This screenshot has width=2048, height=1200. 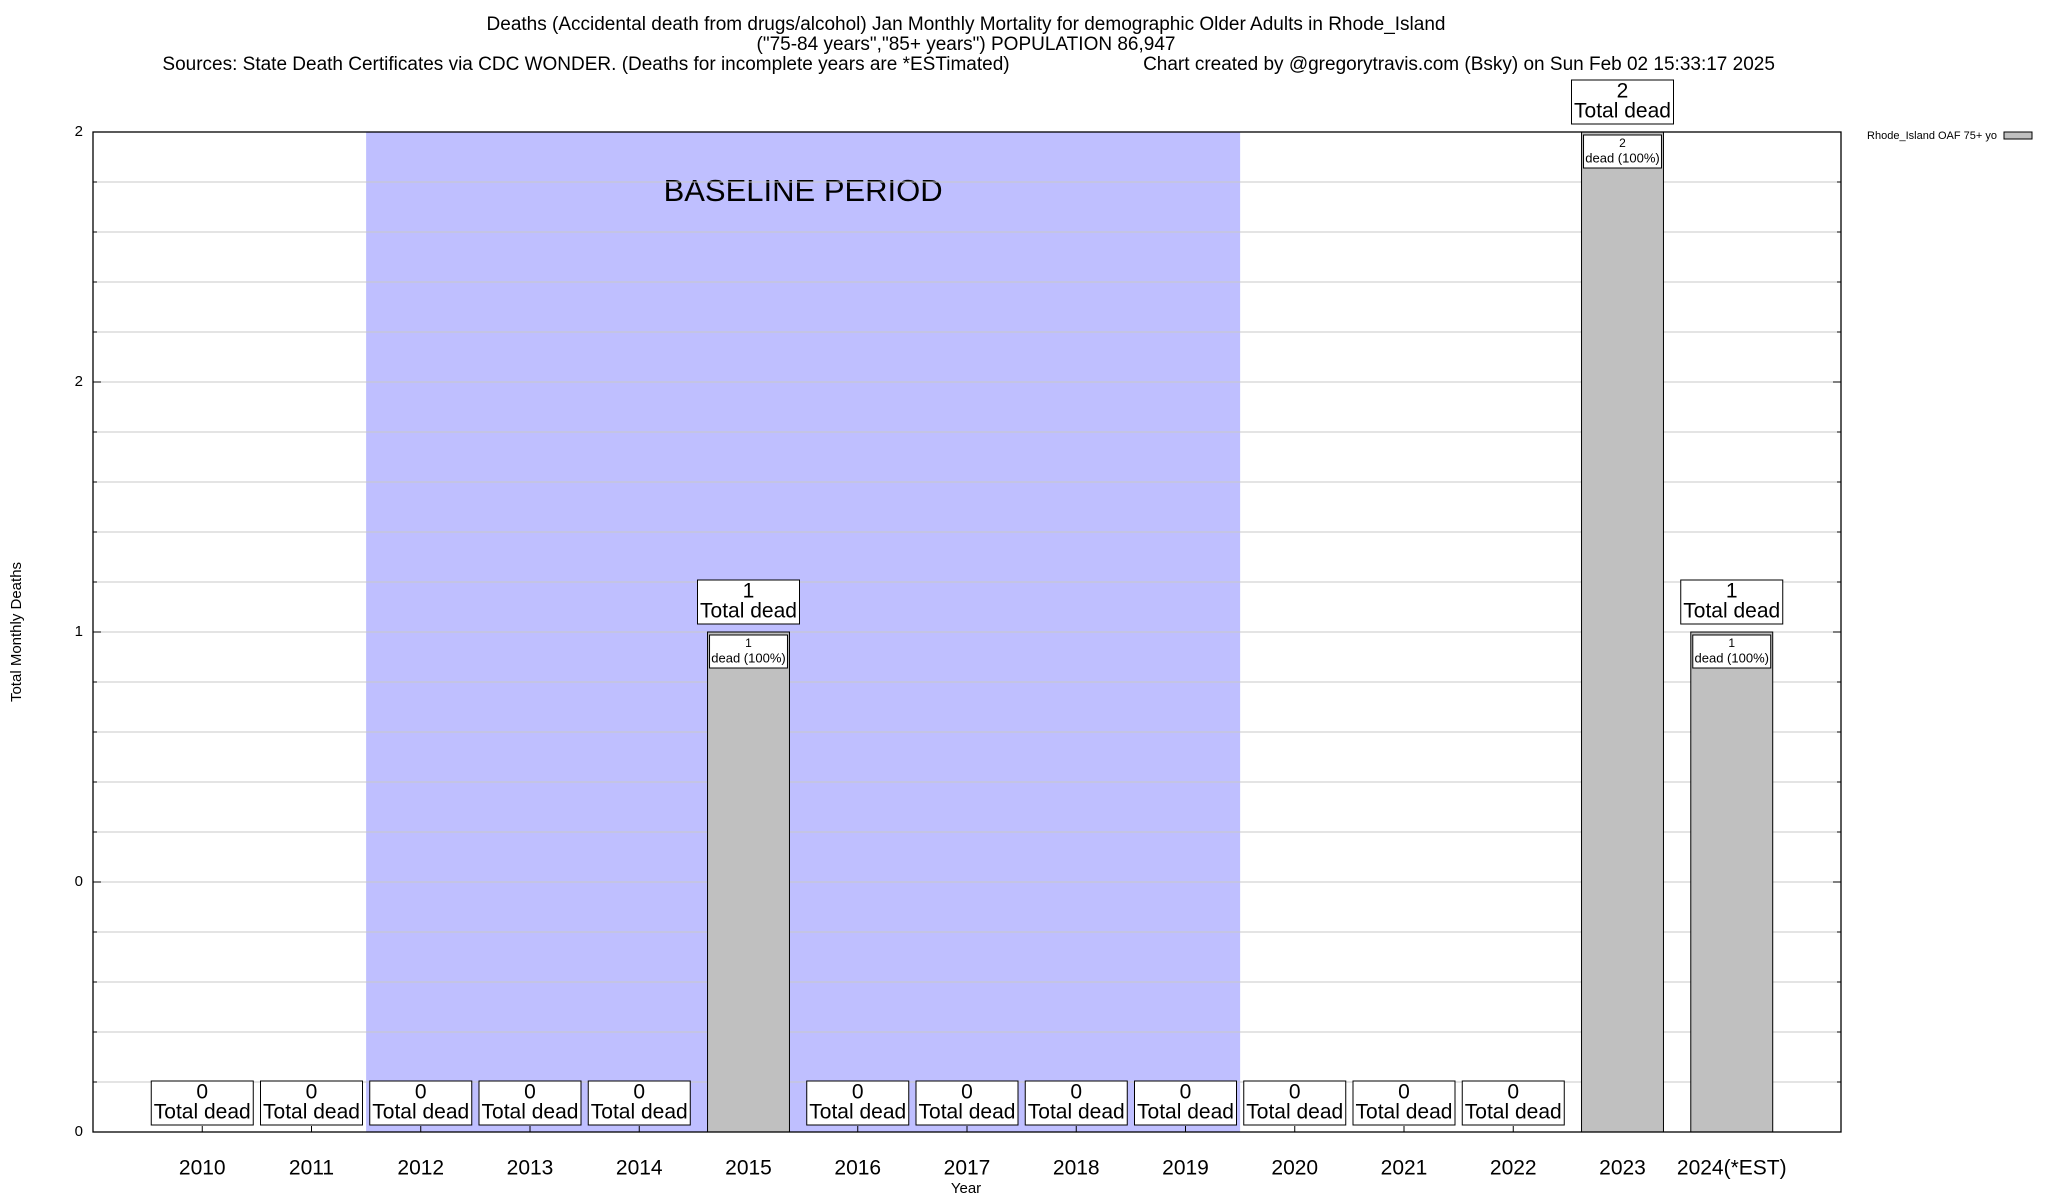 What do you see at coordinates (639, 1168) in the screenshot?
I see `x-tick-label: 2014` at bounding box center [639, 1168].